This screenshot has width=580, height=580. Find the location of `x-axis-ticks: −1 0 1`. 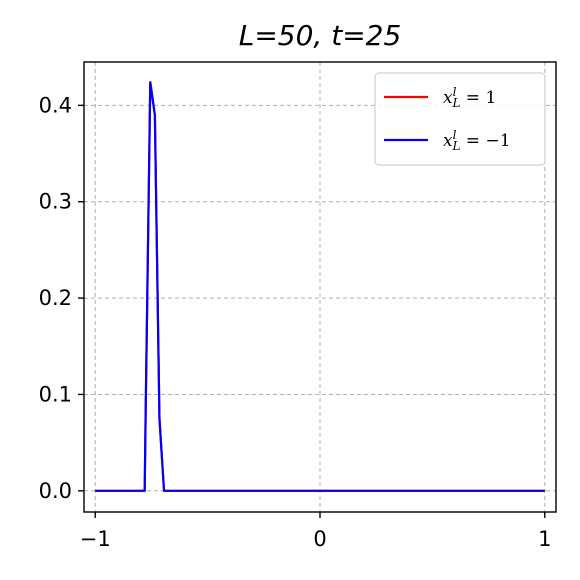

x-axis-ticks: −1 0 1 is located at coordinates (315, 531).